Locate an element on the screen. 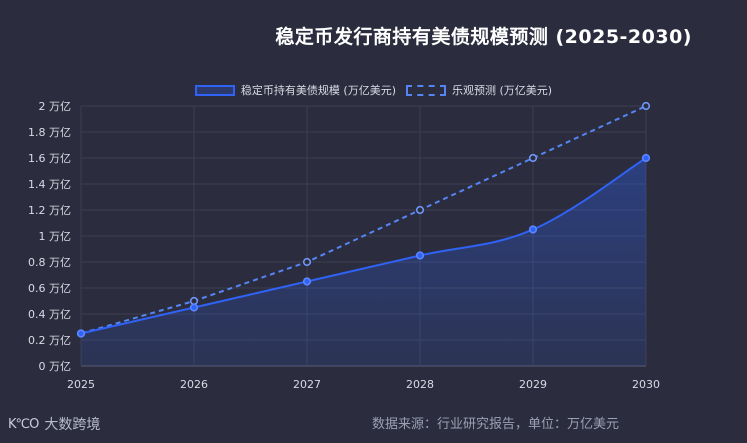  legend-item-actual: 稳定币持有美债规模 (万亿美元) is located at coordinates (295, 90).